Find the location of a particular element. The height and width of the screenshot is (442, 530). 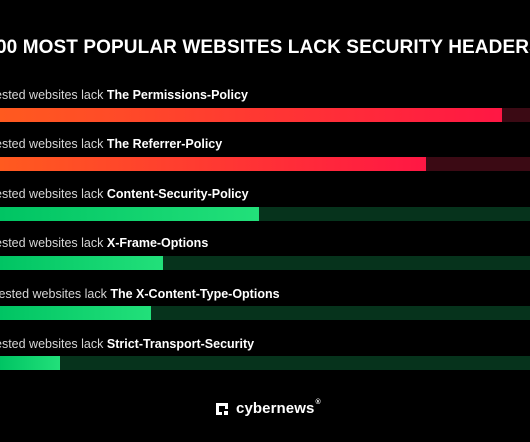

cybernews-logo-icon is located at coordinates (222, 408).